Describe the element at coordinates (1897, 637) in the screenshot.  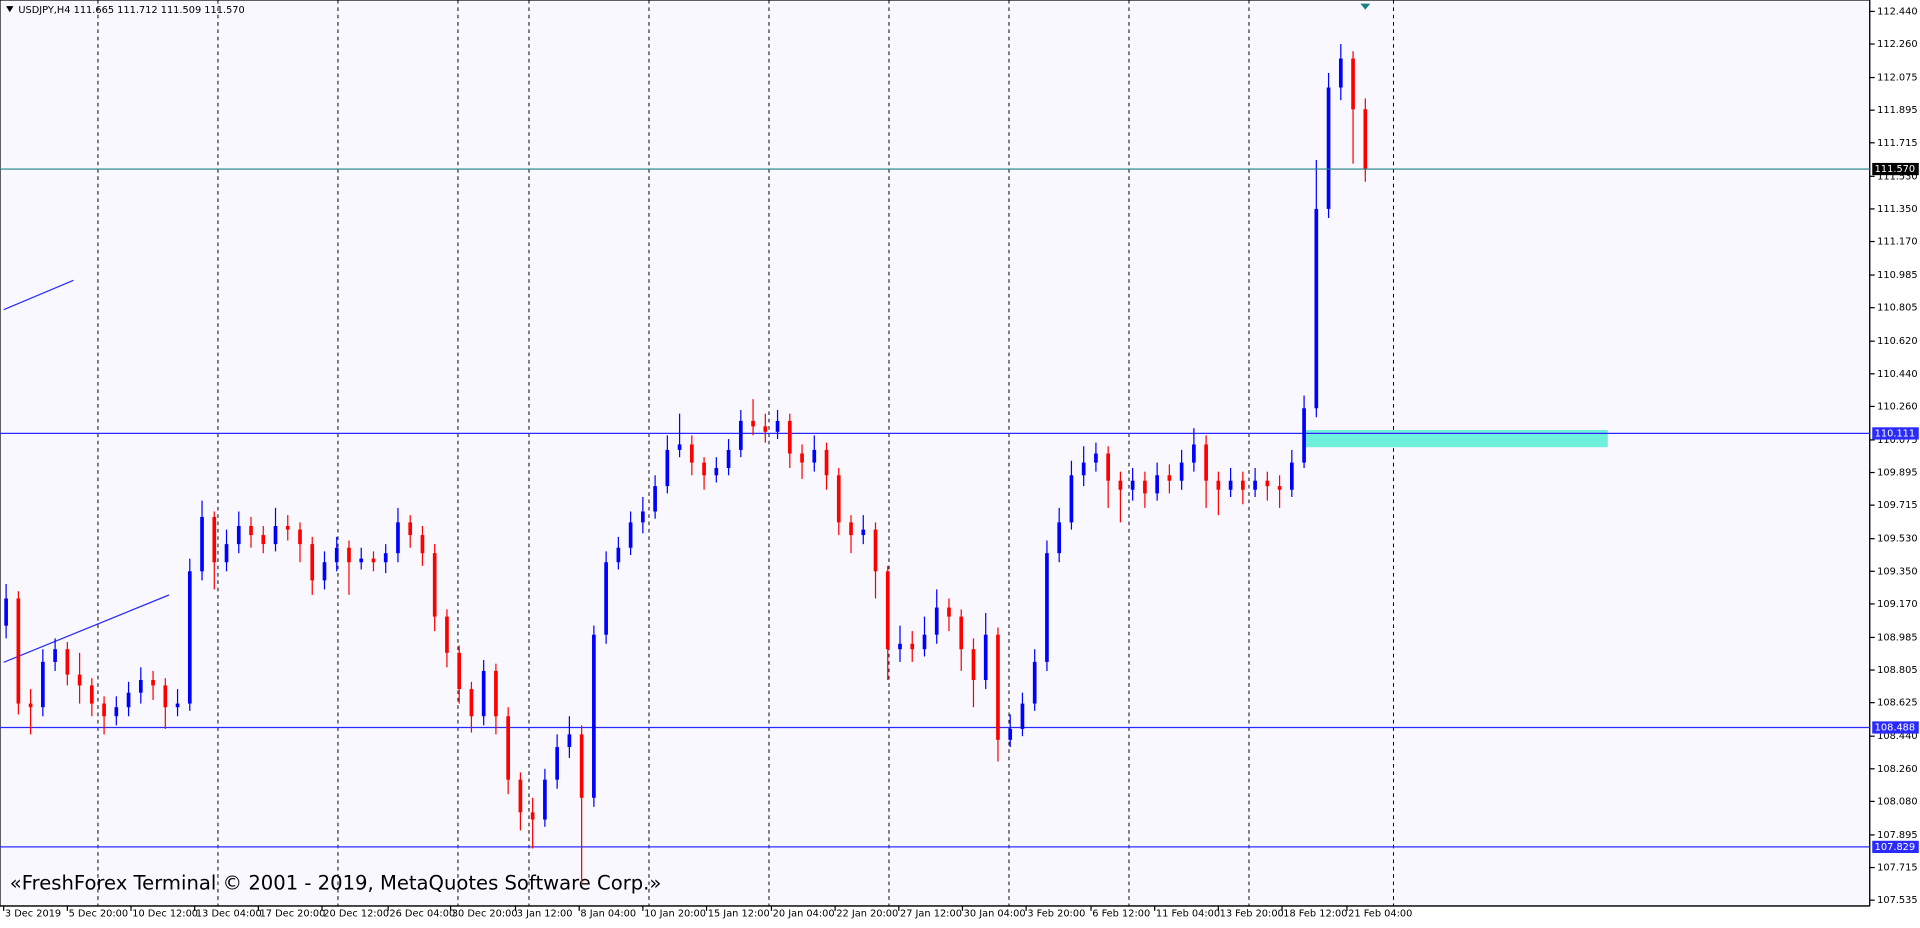
I see `y-tick-label: 108.985` at that location.